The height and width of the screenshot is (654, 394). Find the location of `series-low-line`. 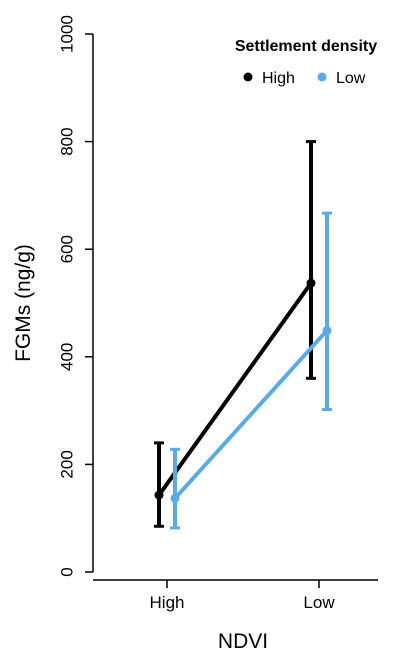

series-low-line is located at coordinates (251, 414).